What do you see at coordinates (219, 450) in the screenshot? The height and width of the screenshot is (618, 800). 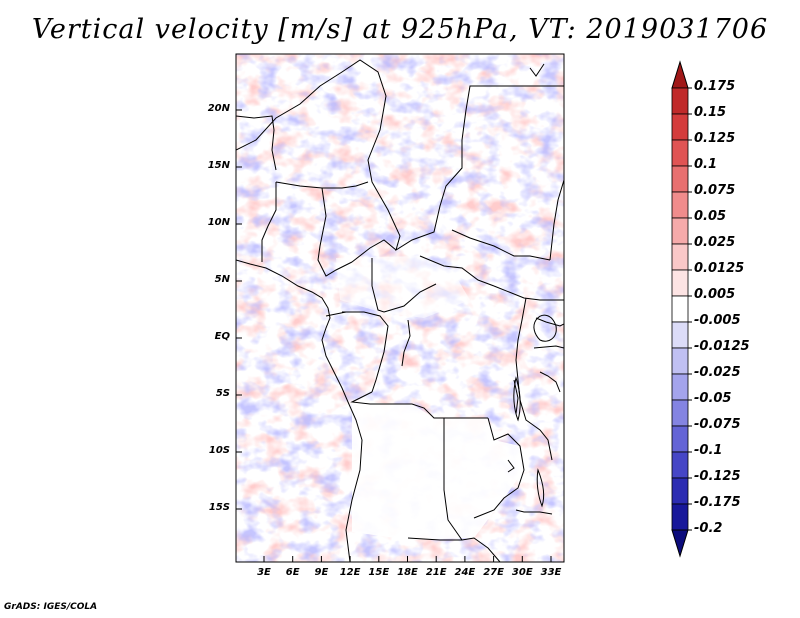 I see `lat-label: 10S` at bounding box center [219, 450].